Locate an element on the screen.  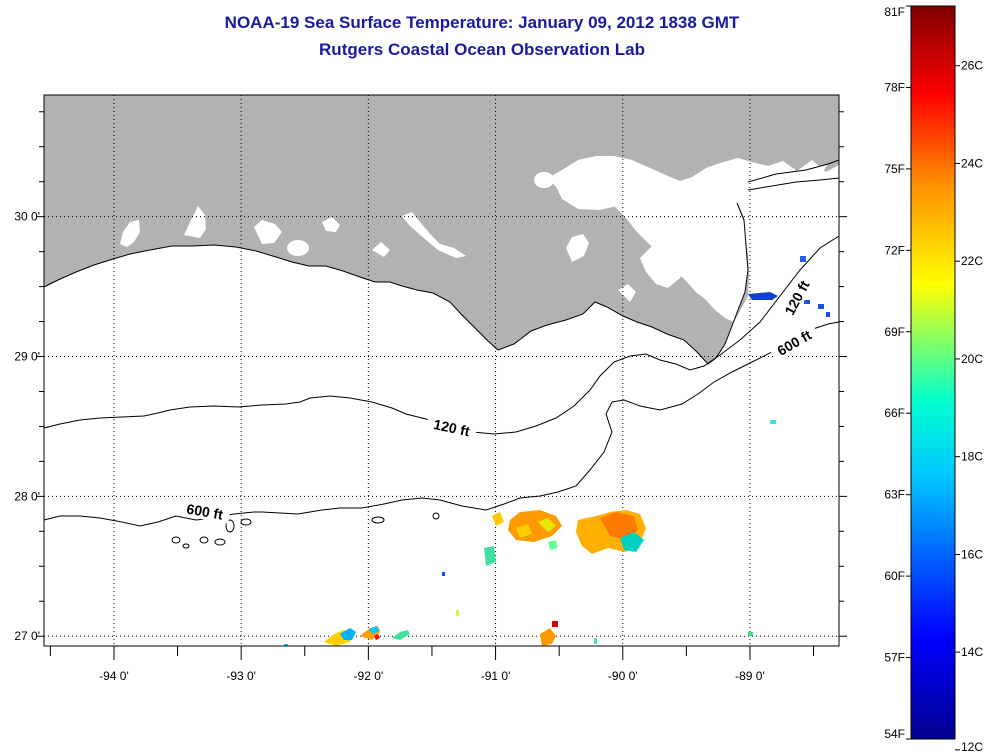
colorbar-f-label: 78F is located at coordinates (894, 87).